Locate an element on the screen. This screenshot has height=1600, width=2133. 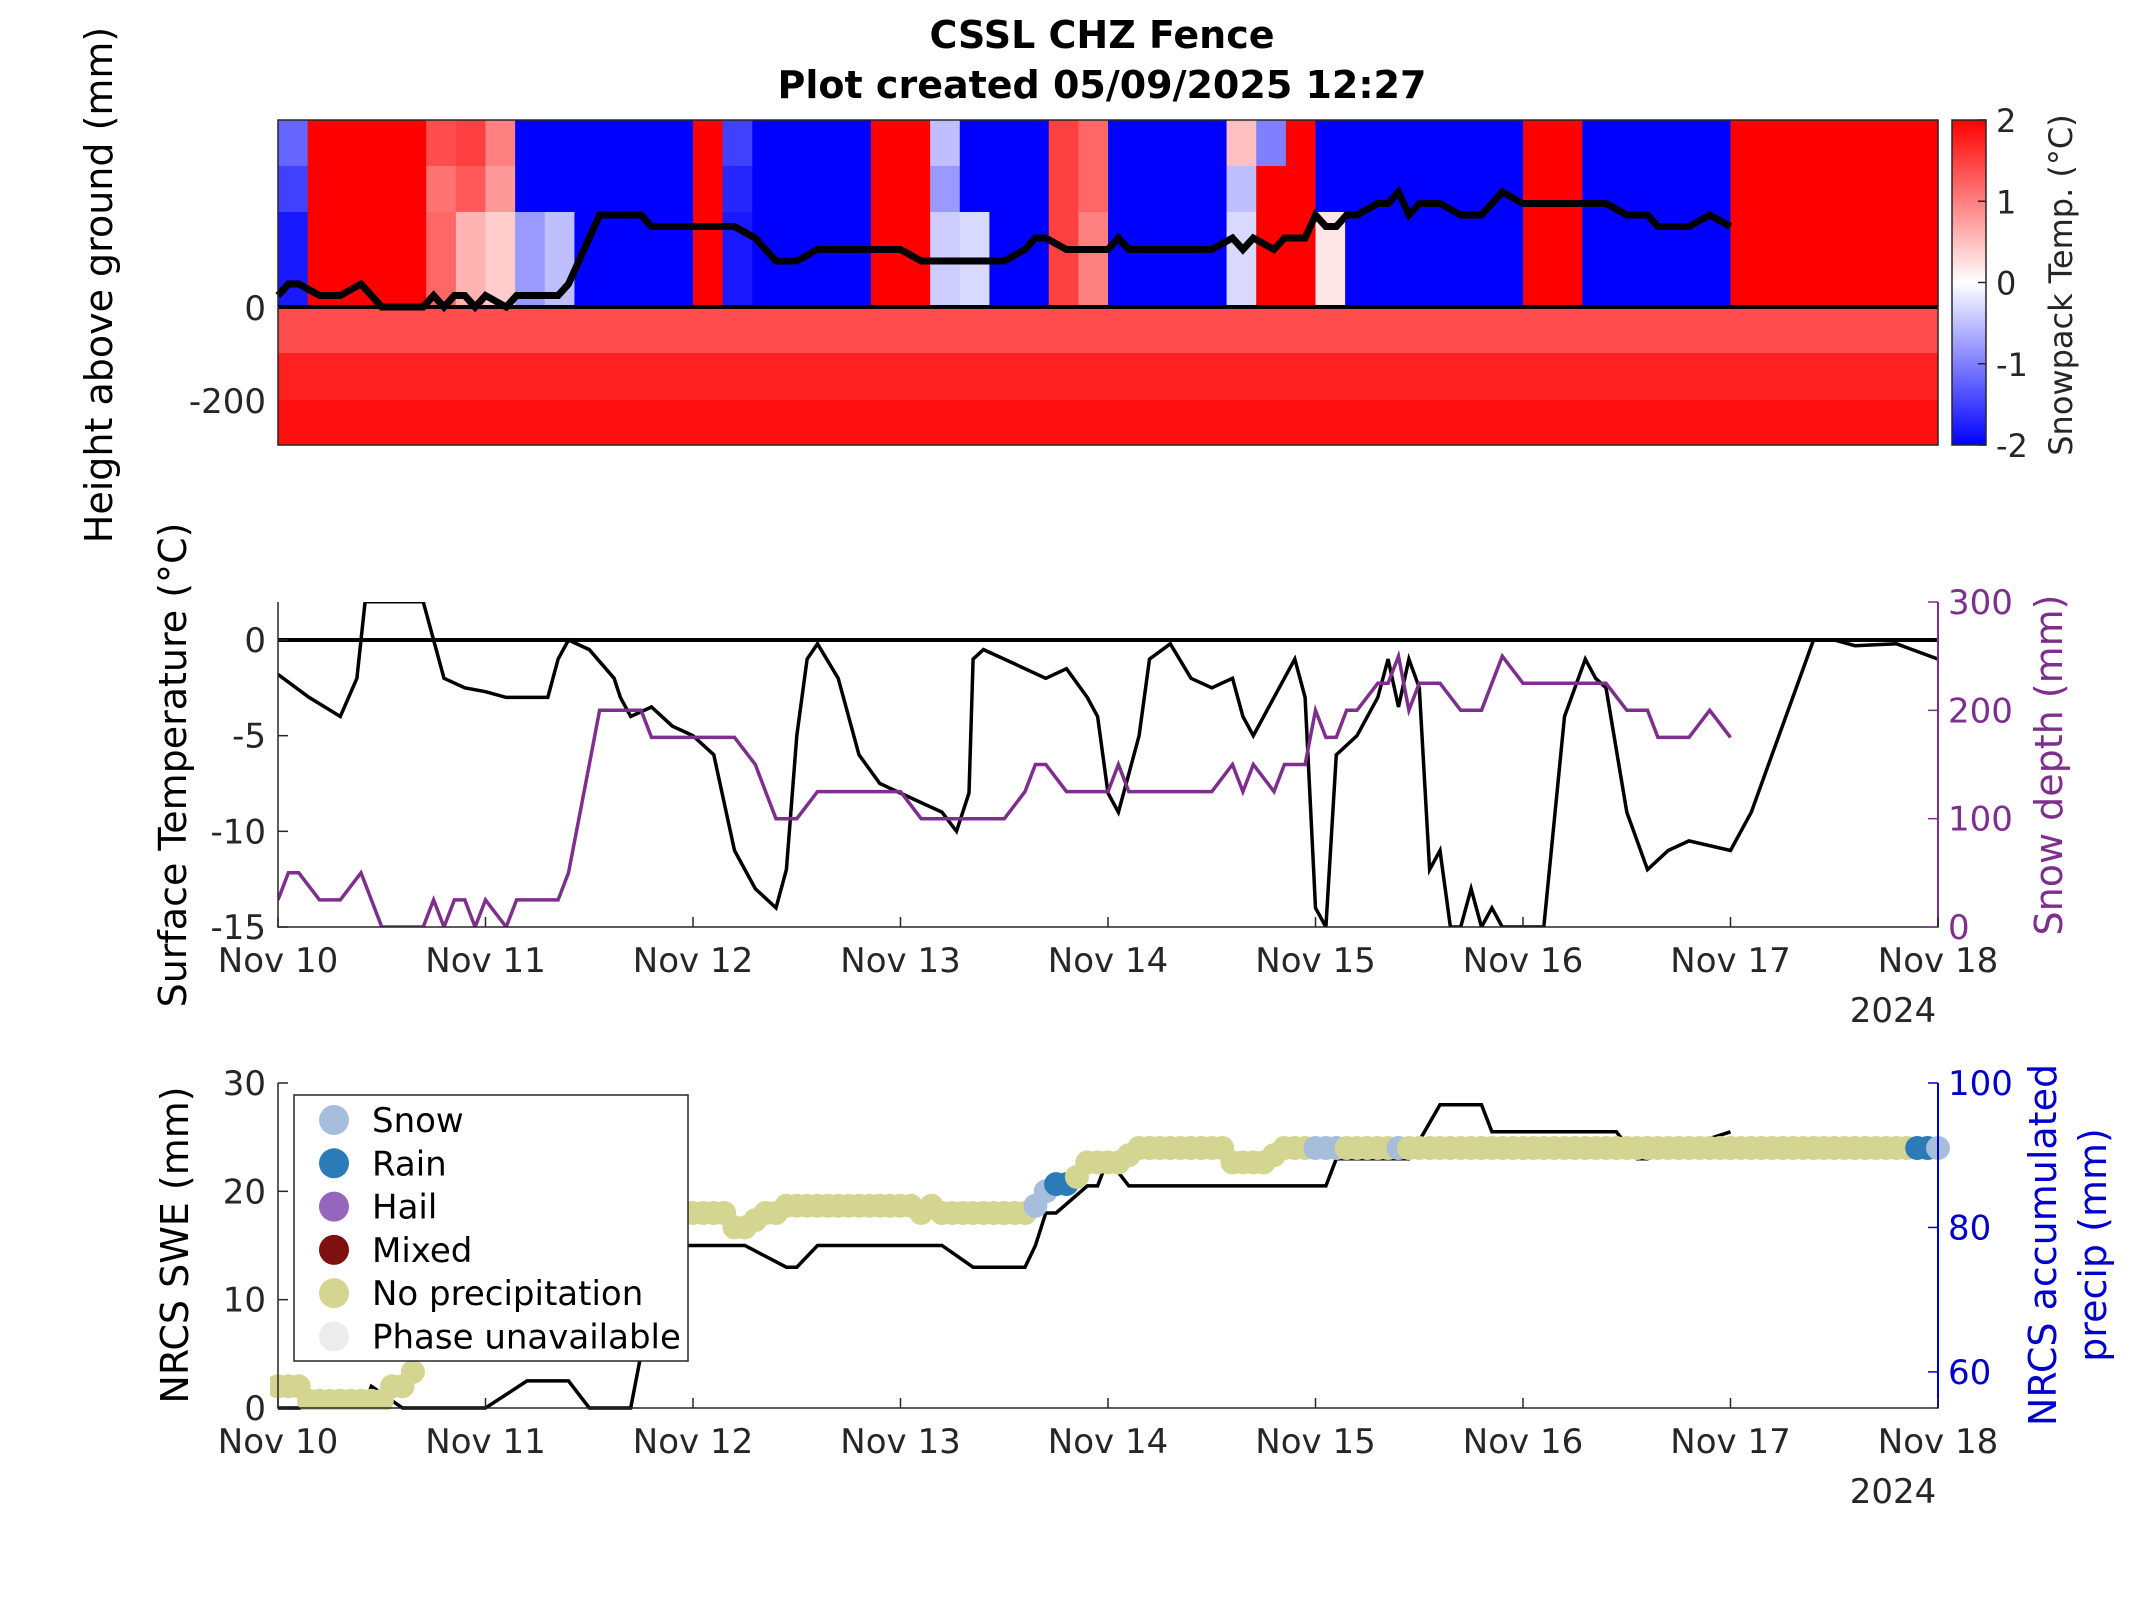
colorbar-label: Snowpack Temp. (°C) is located at coordinates (2061, 285).